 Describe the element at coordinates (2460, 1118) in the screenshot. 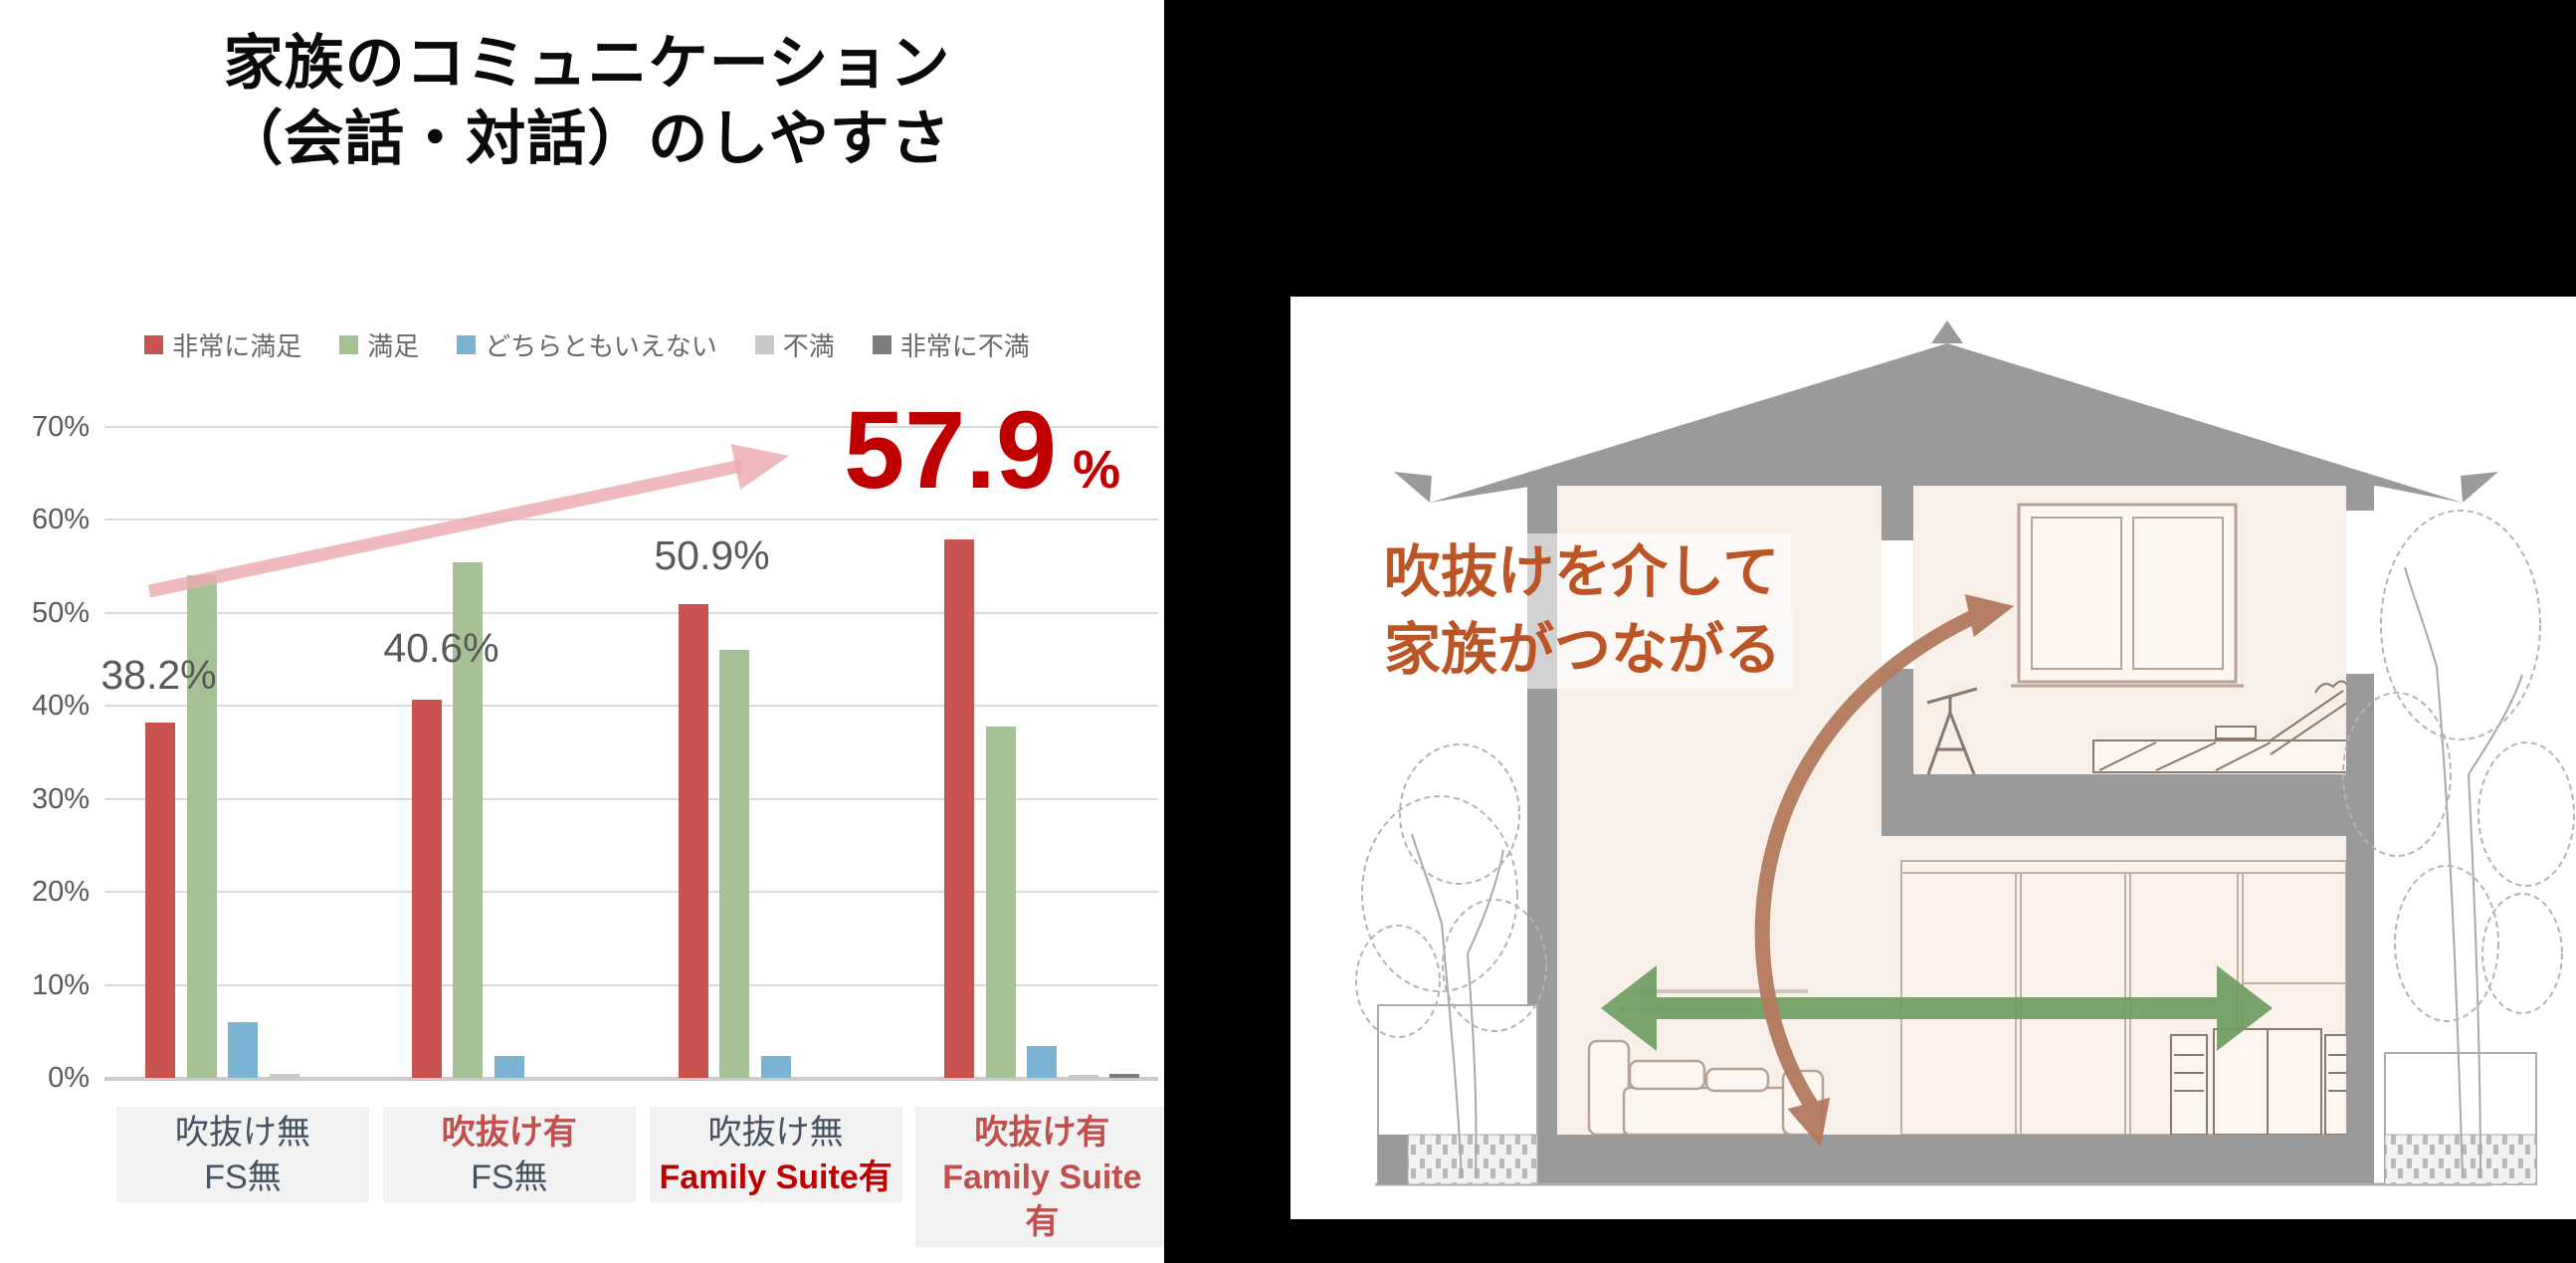

I see `right-planter` at that location.